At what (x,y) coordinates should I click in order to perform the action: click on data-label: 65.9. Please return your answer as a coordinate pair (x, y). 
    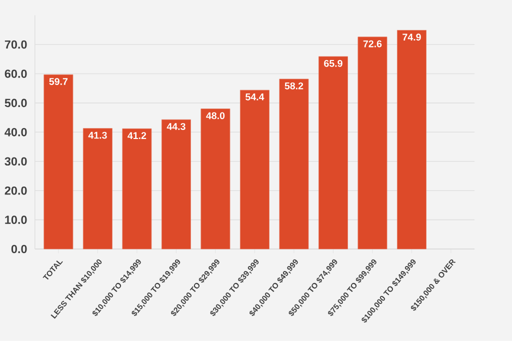
    Looking at the image, I should click on (333, 63).